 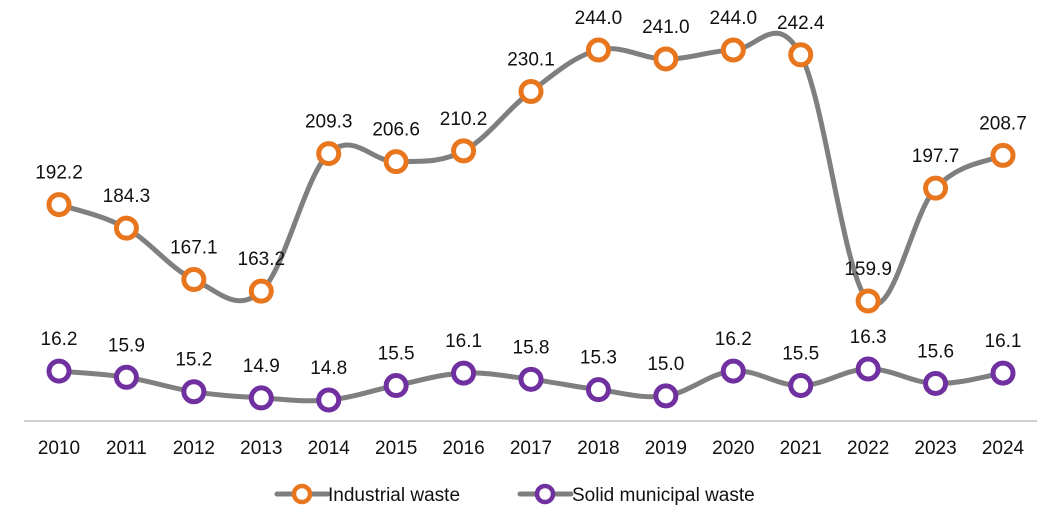 I want to click on data-point-industrial-waste-2015, so click(x=396, y=162).